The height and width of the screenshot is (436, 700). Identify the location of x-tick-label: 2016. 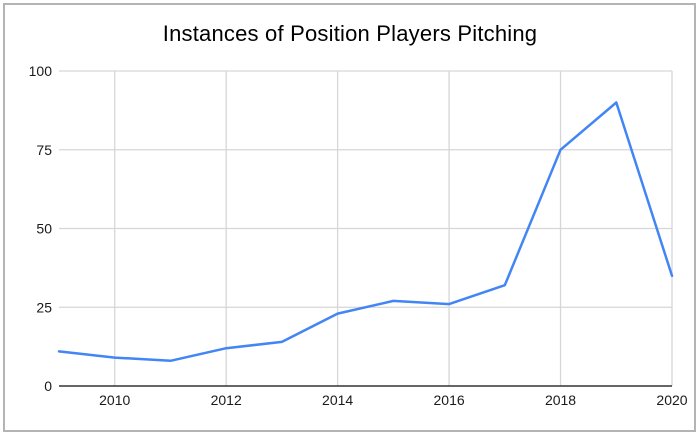
(449, 400).